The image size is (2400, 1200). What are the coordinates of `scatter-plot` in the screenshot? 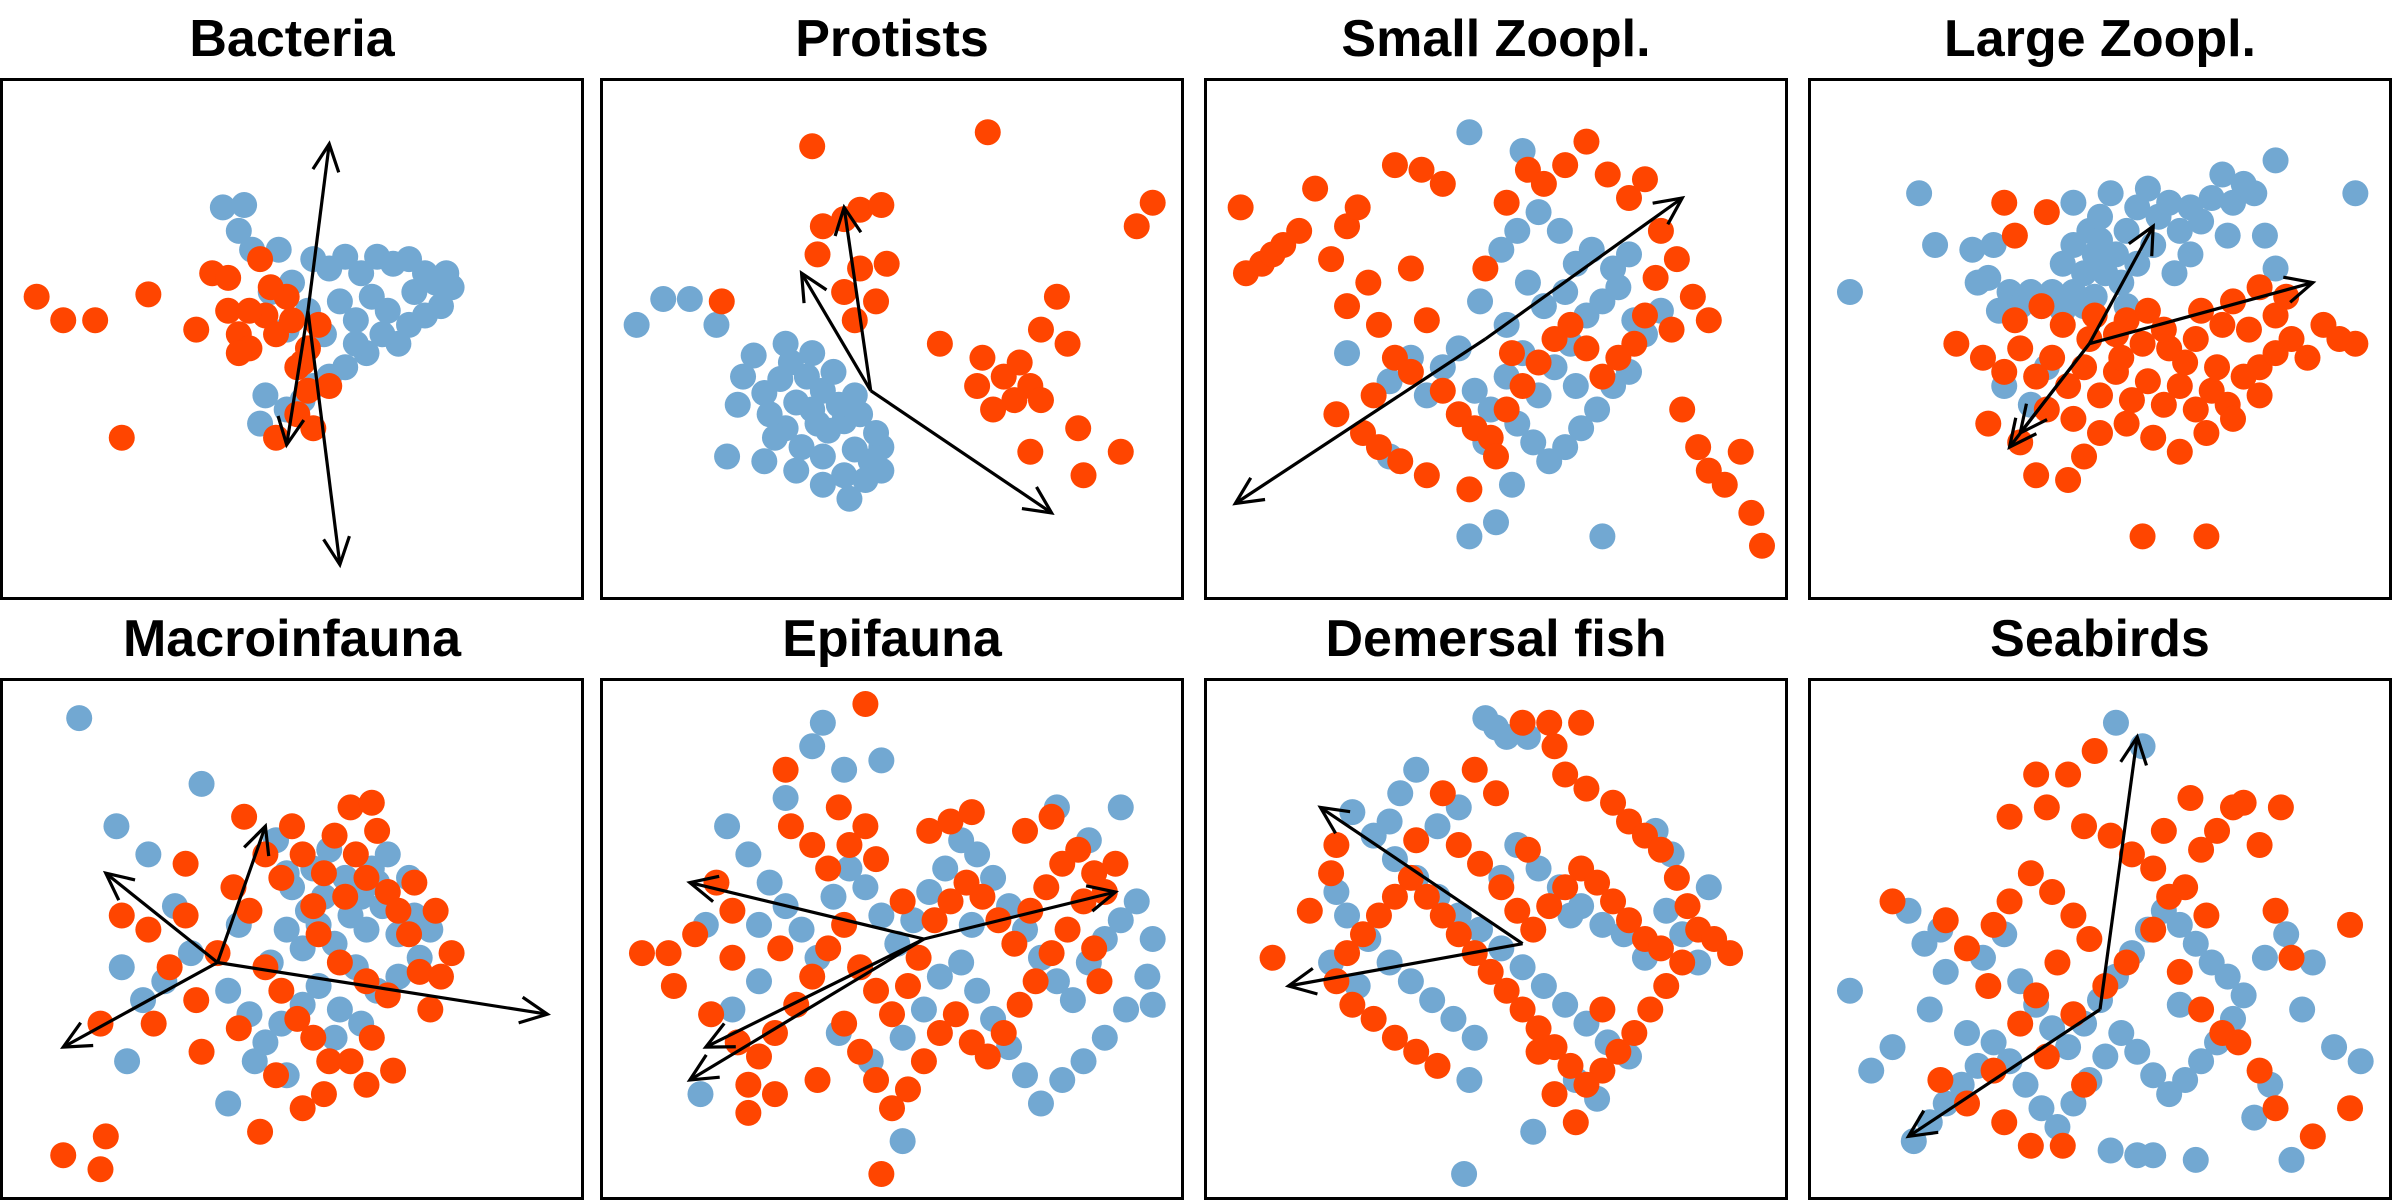 It's located at (892, 939).